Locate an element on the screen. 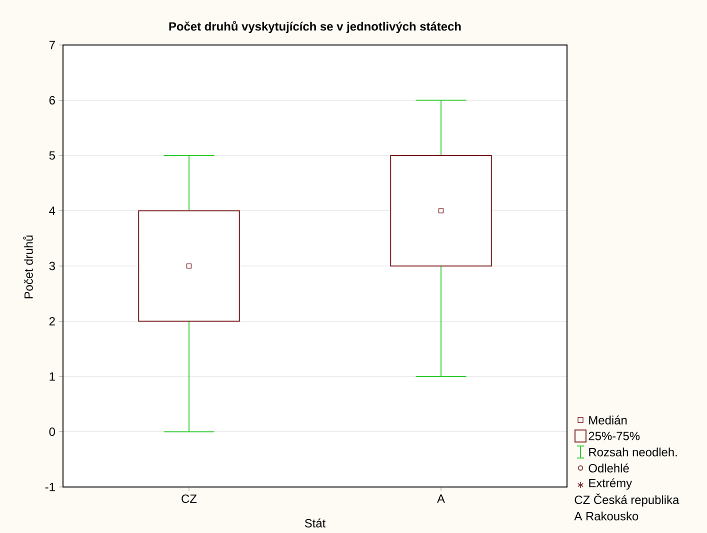 The width and height of the screenshot is (707, 533). y-tick-label: -1 is located at coordinates (50, 487).